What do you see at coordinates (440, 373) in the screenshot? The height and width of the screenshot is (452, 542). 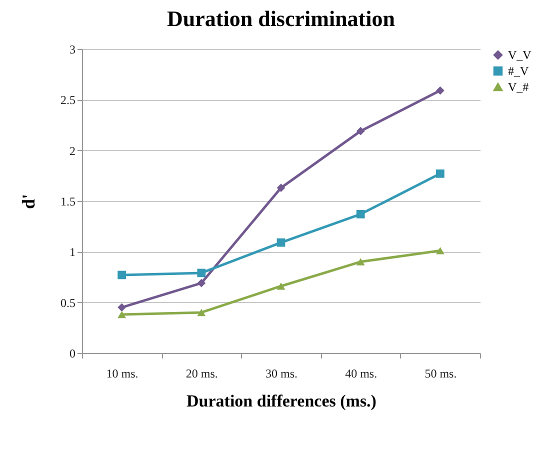 I see `x-tick-label: 50 ms.` at bounding box center [440, 373].